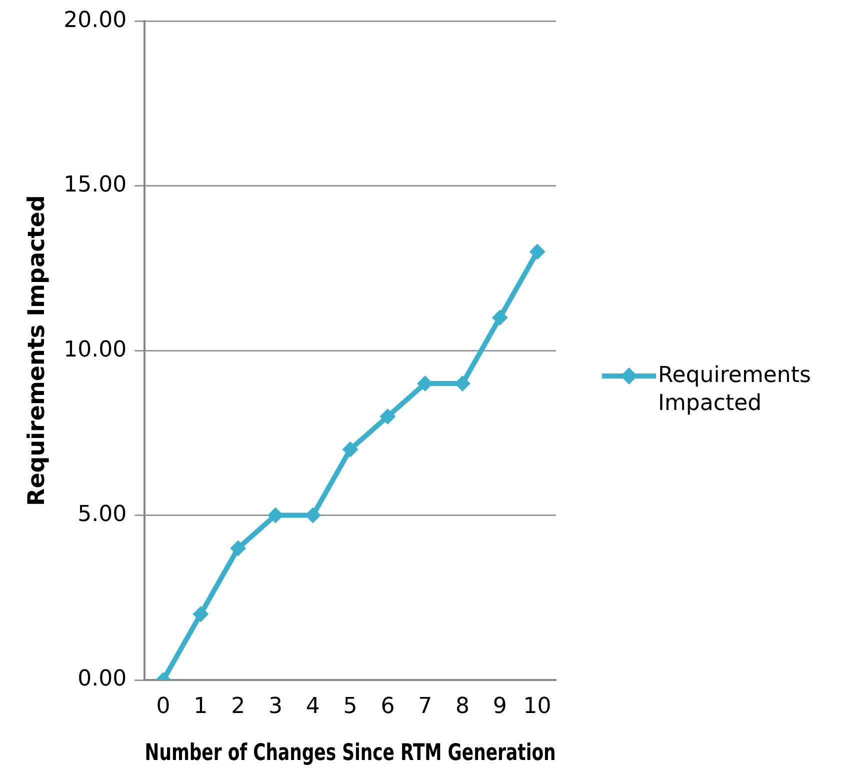 The image size is (856, 772). What do you see at coordinates (238, 706) in the screenshot?
I see `x-tick-label: 2` at bounding box center [238, 706].